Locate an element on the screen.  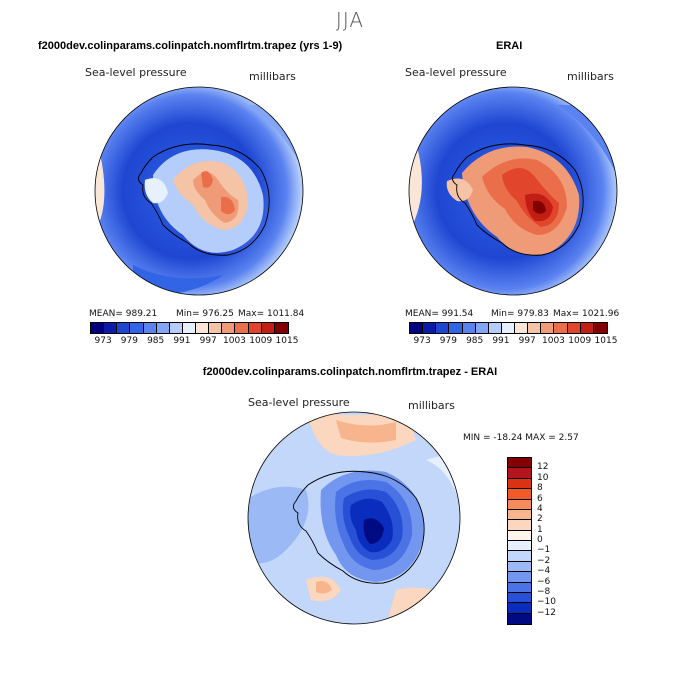
colorbar-tick-label: −8 is located at coordinates (544, 591).